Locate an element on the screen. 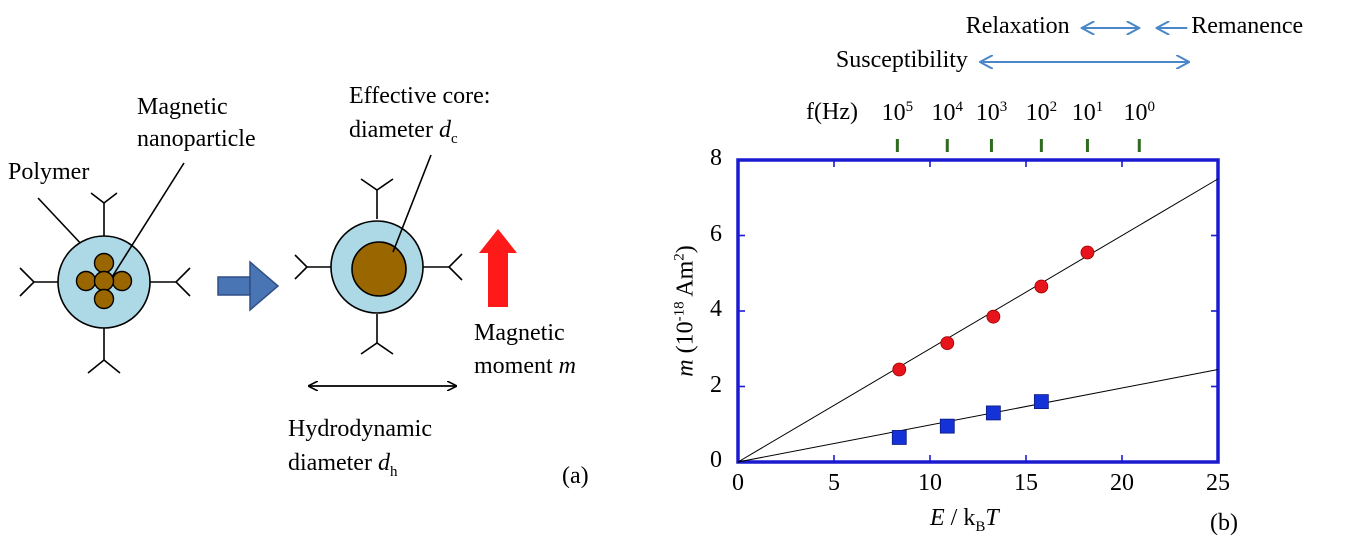 The width and height of the screenshot is (1352, 542). regime-arrows is located at coordinates (1084, 45).